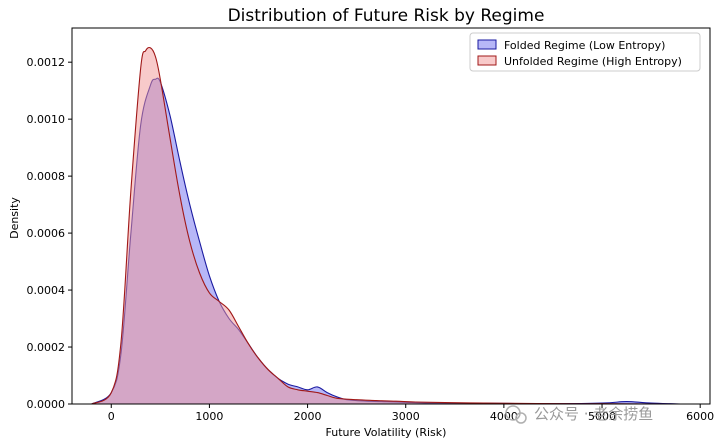 The image size is (720, 446). What do you see at coordinates (406, 416) in the screenshot?
I see `x-tick-label: 3000` at bounding box center [406, 416].